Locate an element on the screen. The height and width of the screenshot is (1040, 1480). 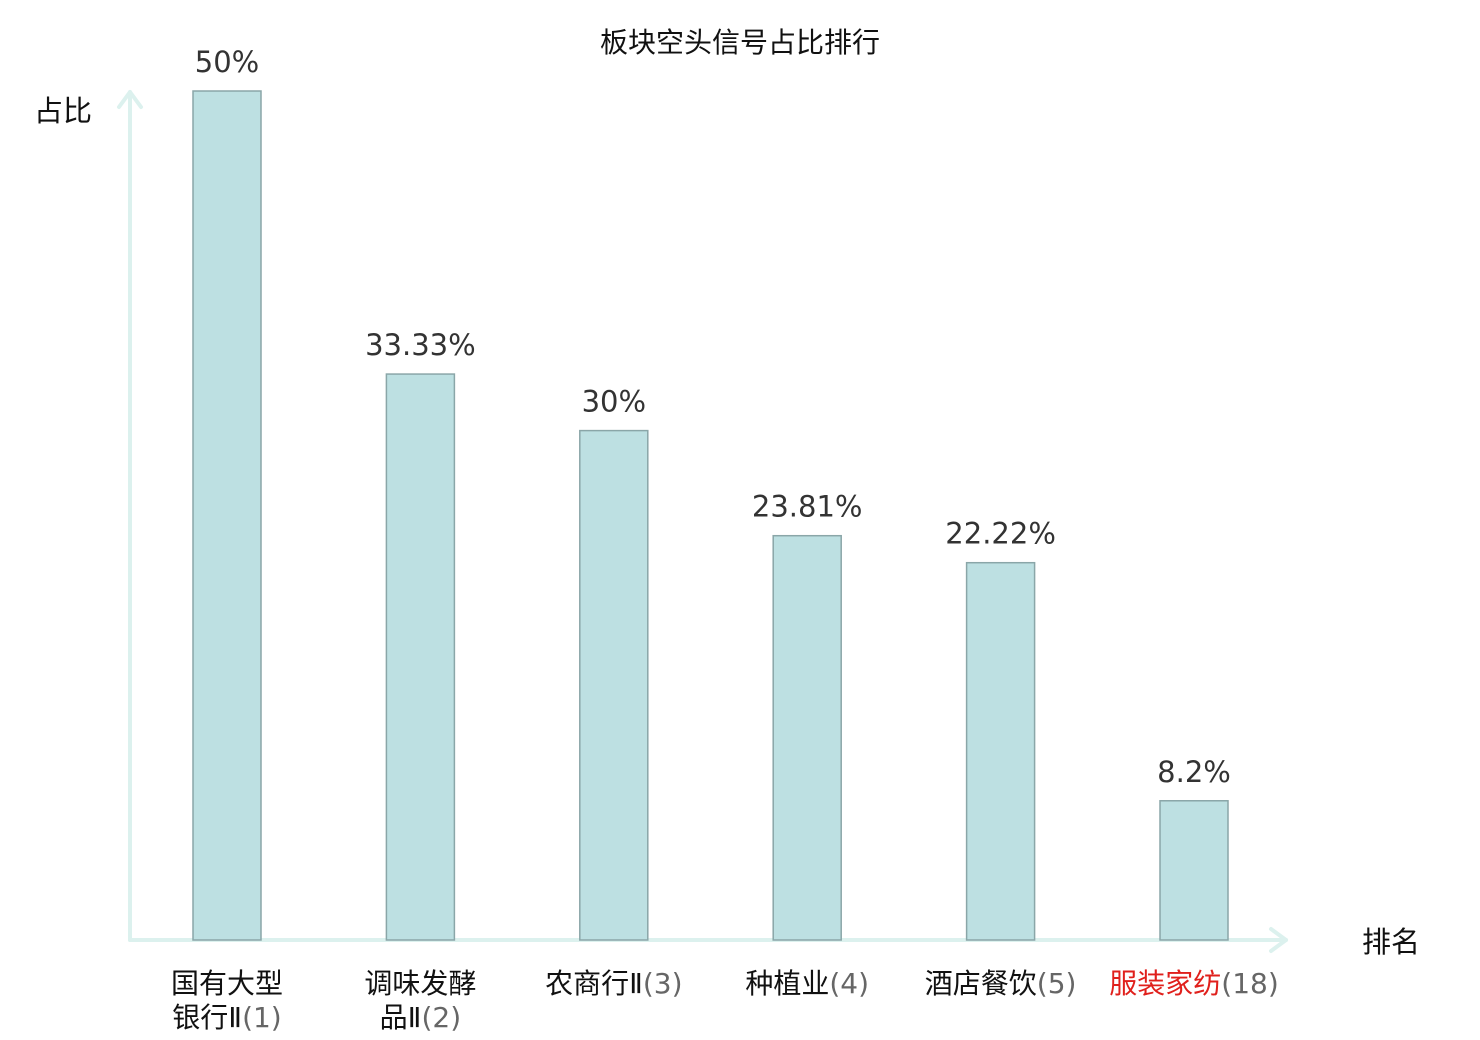
chart-title: 板块空头信号占比排行 is located at coordinates (740, 42).